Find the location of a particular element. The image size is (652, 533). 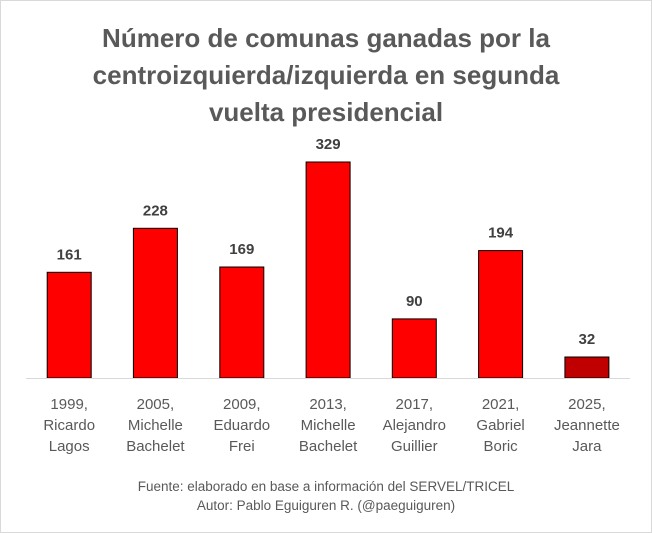

category-label-1: 2005, Michelle Bachelet is located at coordinates (155, 425).